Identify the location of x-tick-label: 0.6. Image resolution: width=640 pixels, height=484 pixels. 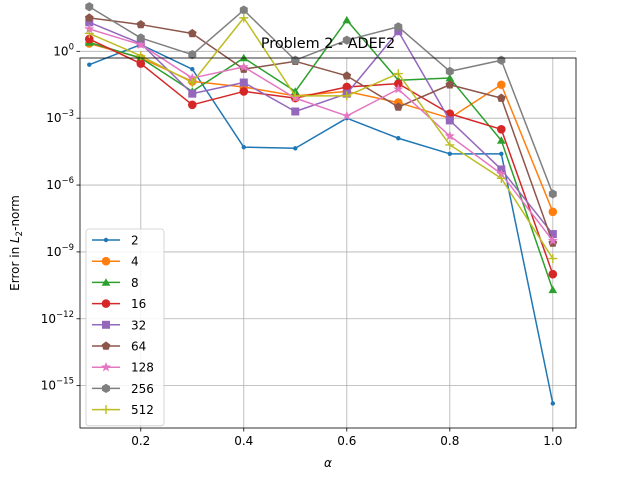
(346, 441).